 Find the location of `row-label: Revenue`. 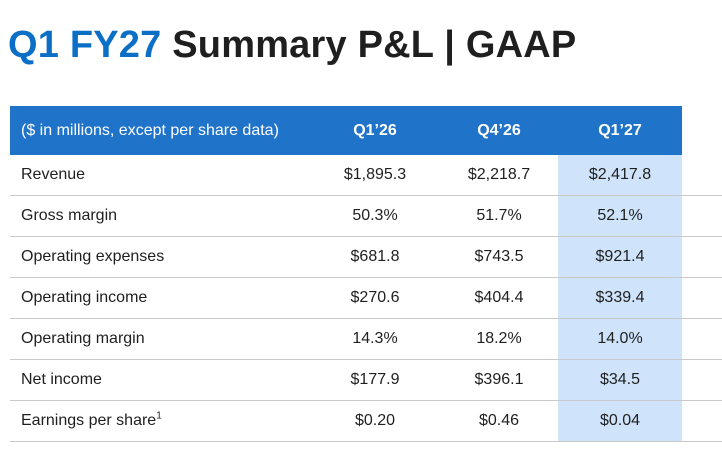

row-label: Revenue is located at coordinates (160, 175).